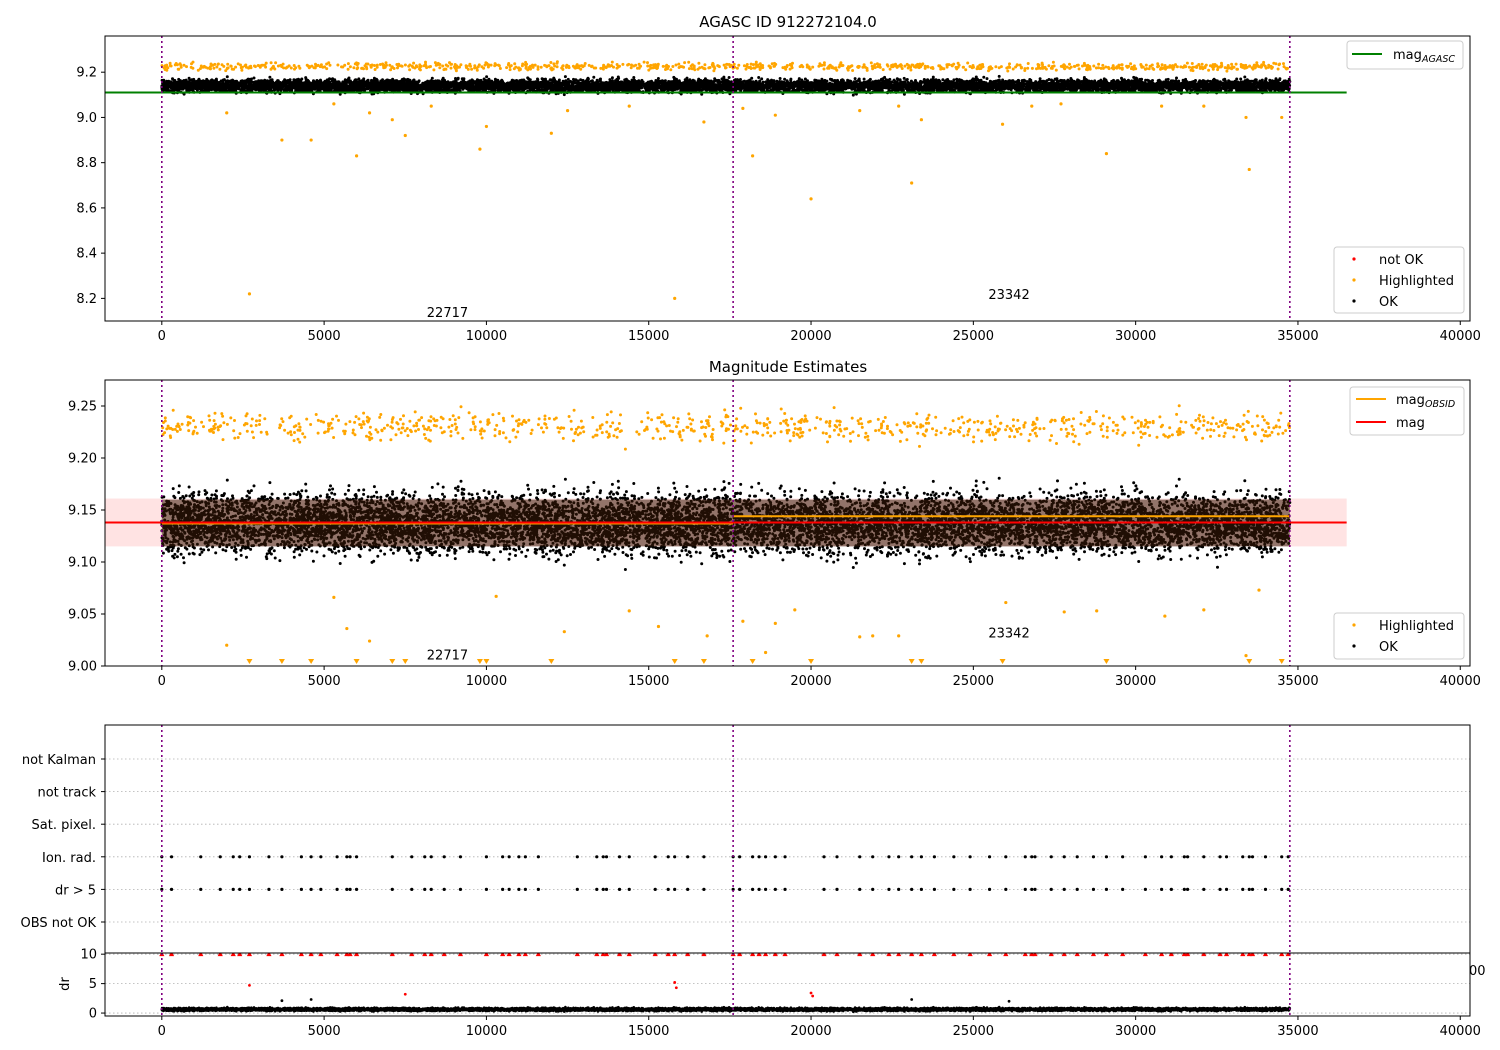 The image size is (1500, 1050). Describe the element at coordinates (1008, 634) in the screenshot. I see `obsid-label: 23342` at that location.